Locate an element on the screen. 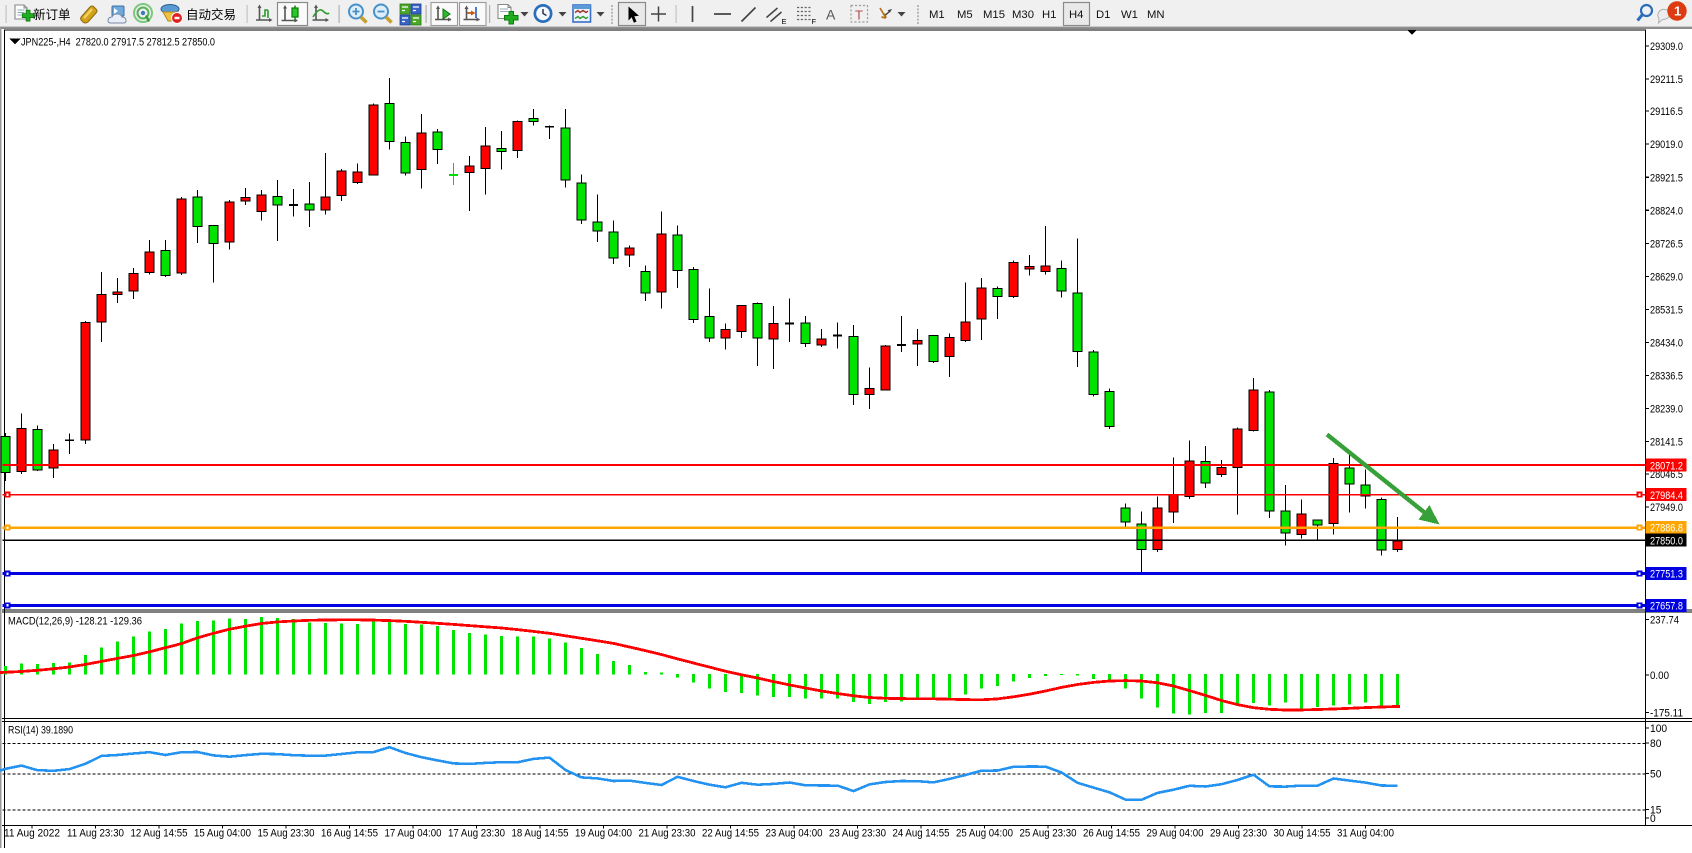  svg-text: 27751.3 is located at coordinates (1666, 575).